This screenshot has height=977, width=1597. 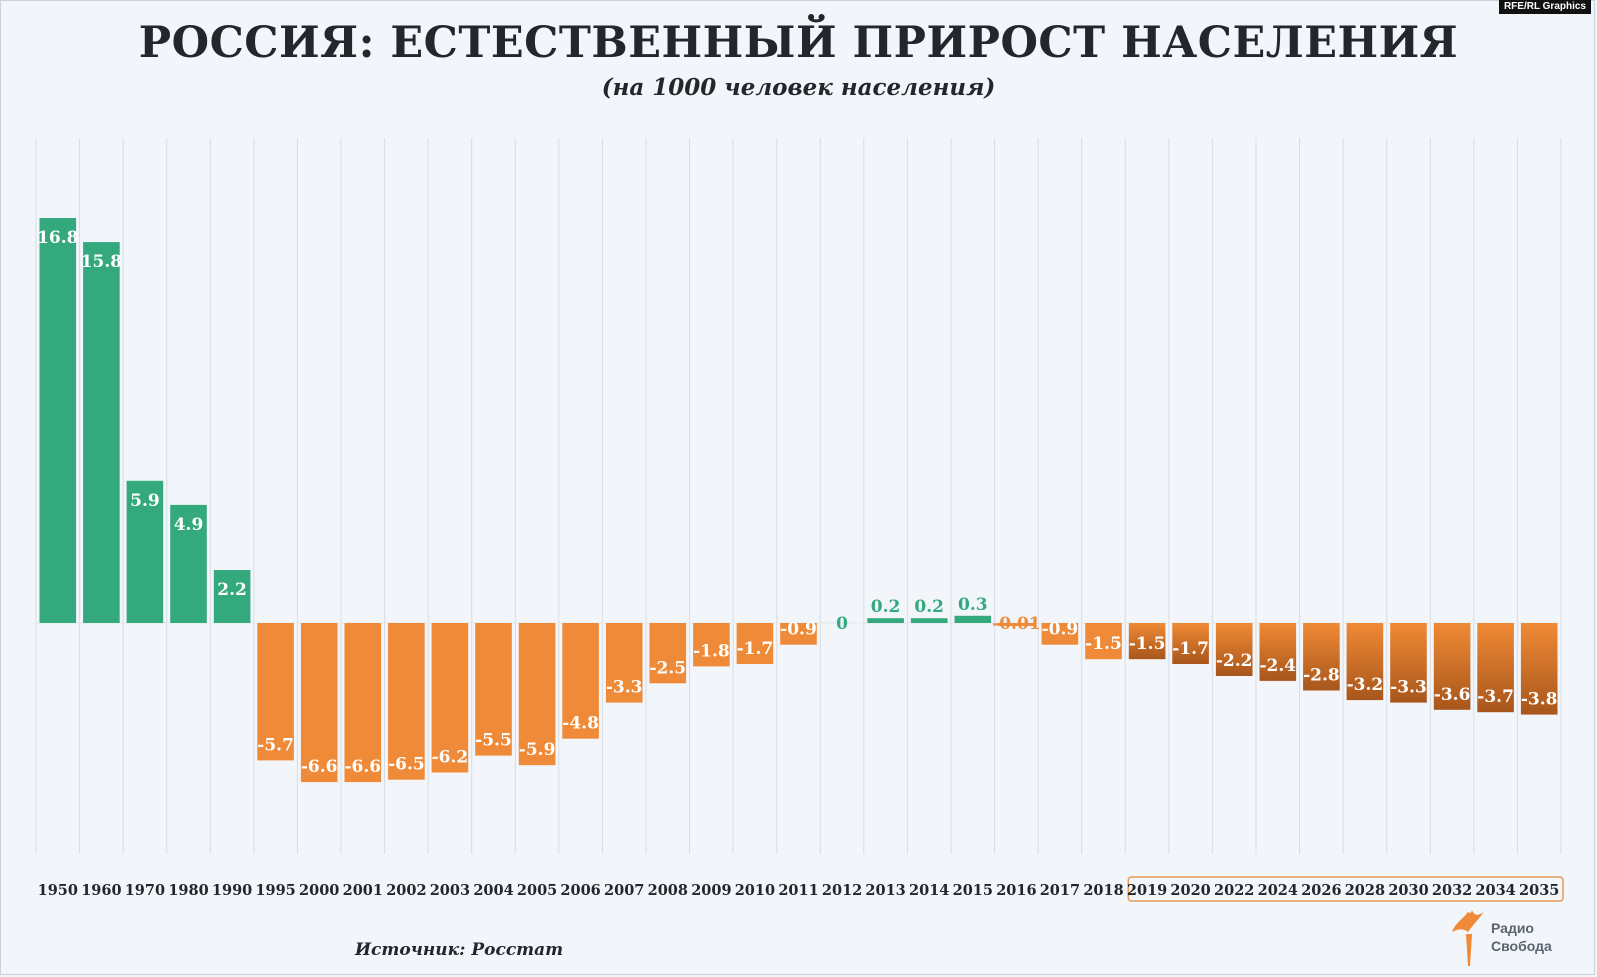 I want to click on bar-2013, so click(x=885, y=620).